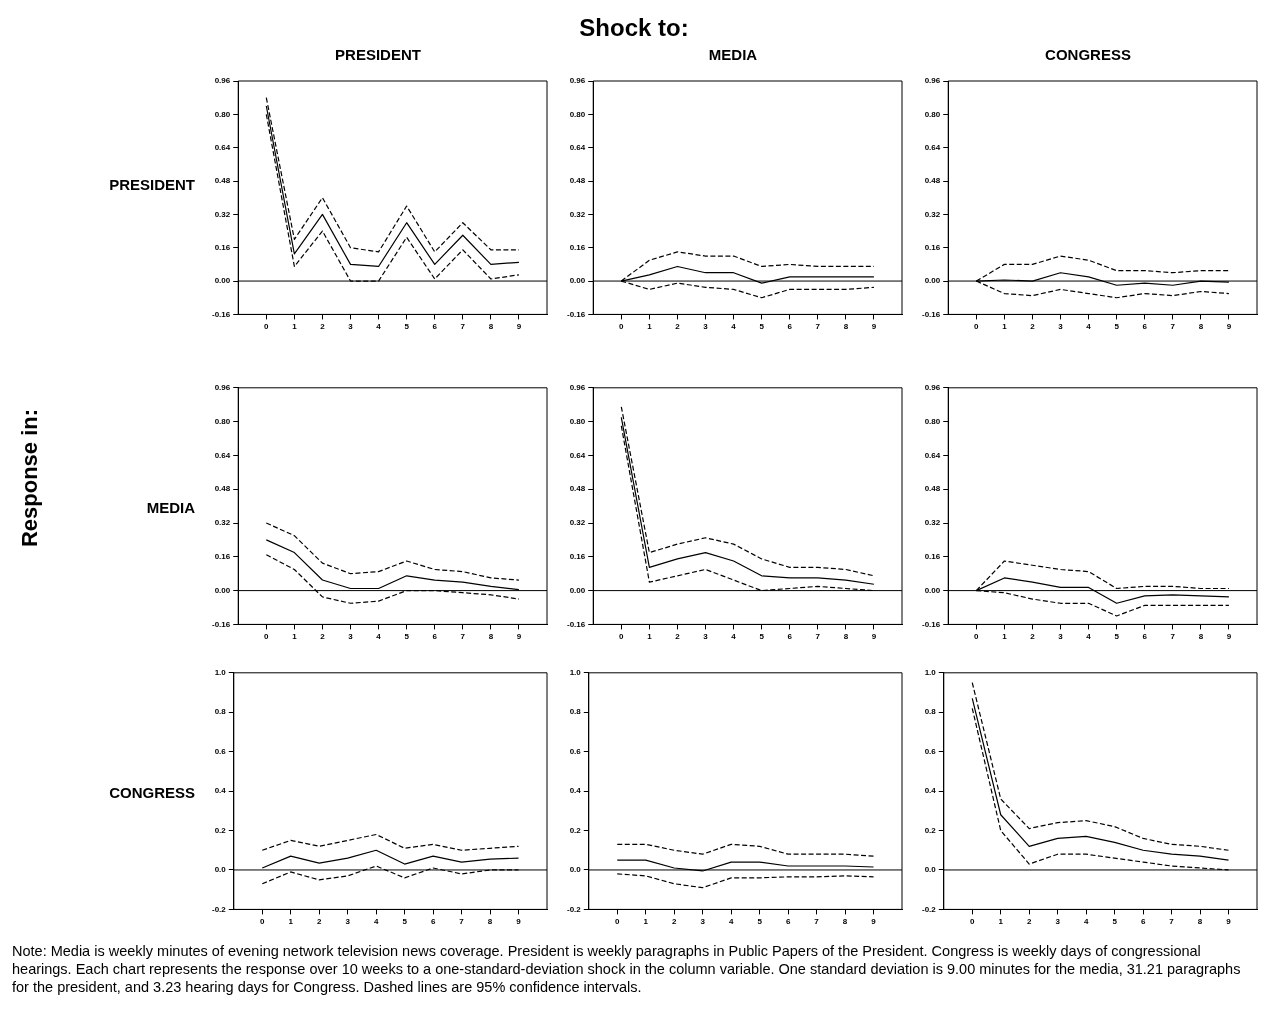  I want to click on y-axis-title: MEDIA, so click(170, 508).